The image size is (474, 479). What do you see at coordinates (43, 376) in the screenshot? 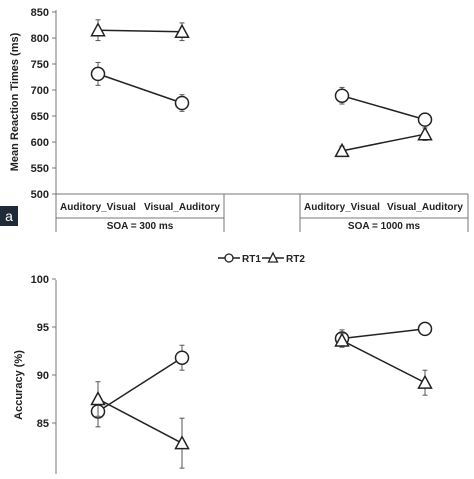
I see `bottom-y-tick-label: 90` at bounding box center [43, 376].